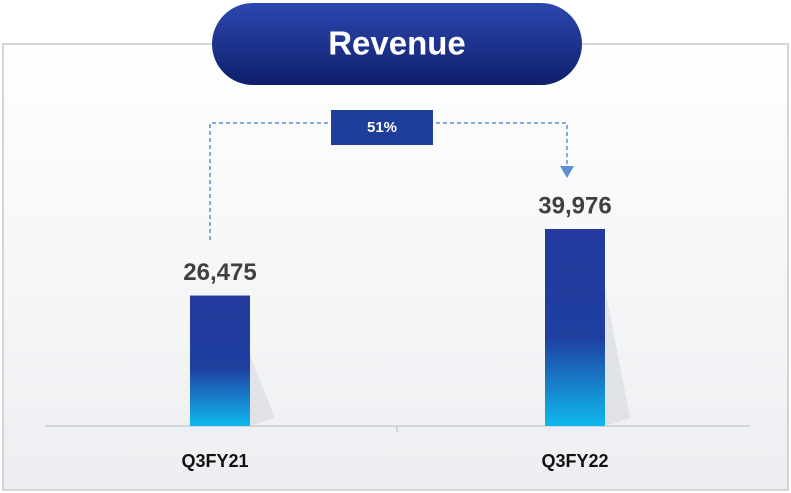  Describe the element at coordinates (574, 205) in the screenshot. I see `value-label: 39,976` at that location.